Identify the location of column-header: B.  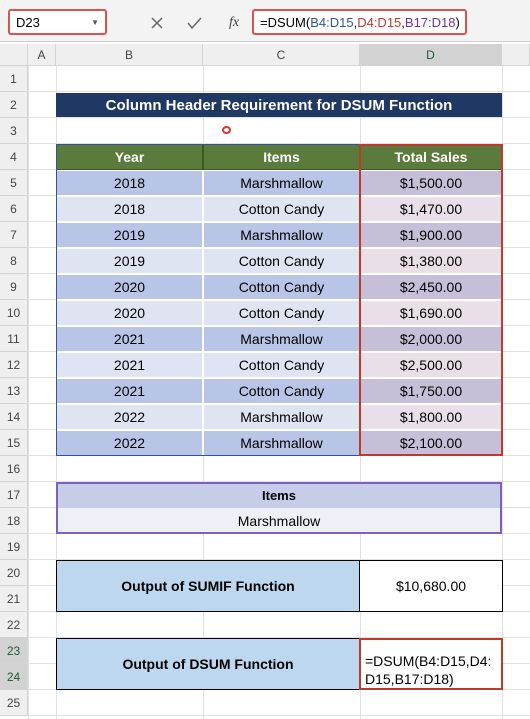
(129, 55).